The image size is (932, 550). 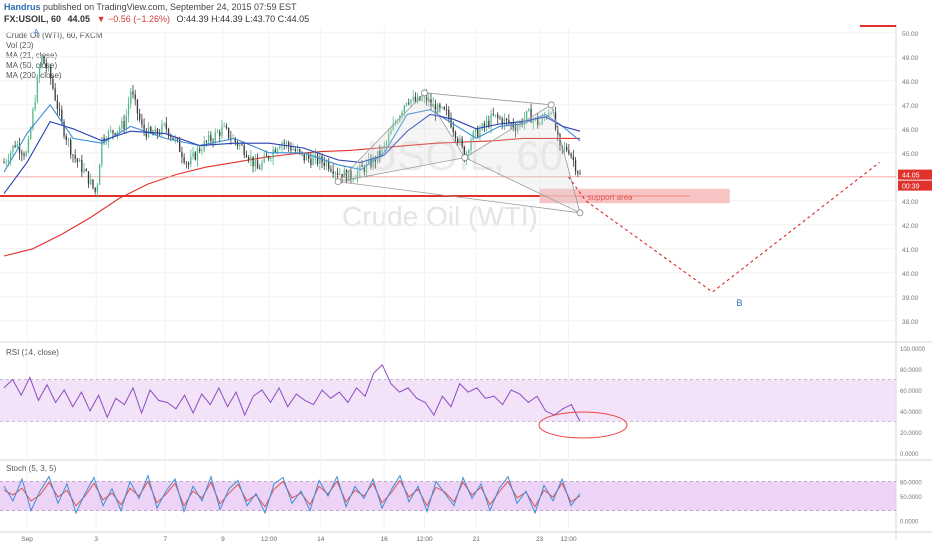 I want to click on price-badges: 44.05 00:39, so click(x=915, y=180).